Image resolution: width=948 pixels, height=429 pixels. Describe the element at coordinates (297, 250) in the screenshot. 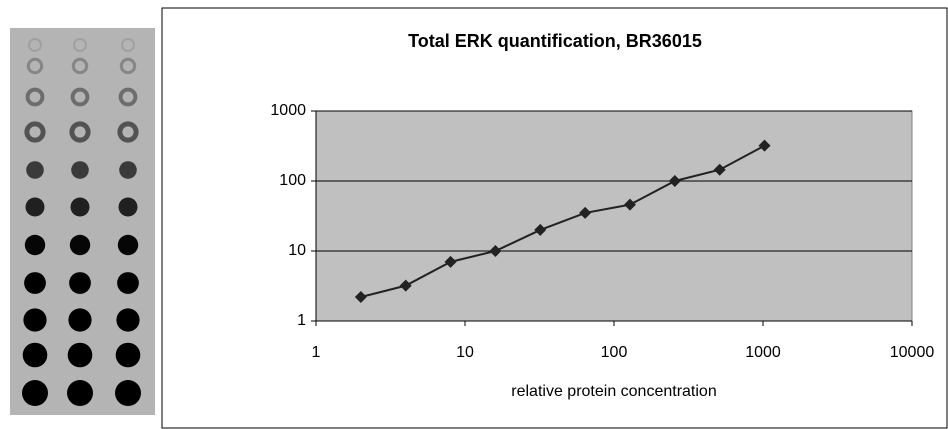

I see `y-tick-label: 10` at that location.